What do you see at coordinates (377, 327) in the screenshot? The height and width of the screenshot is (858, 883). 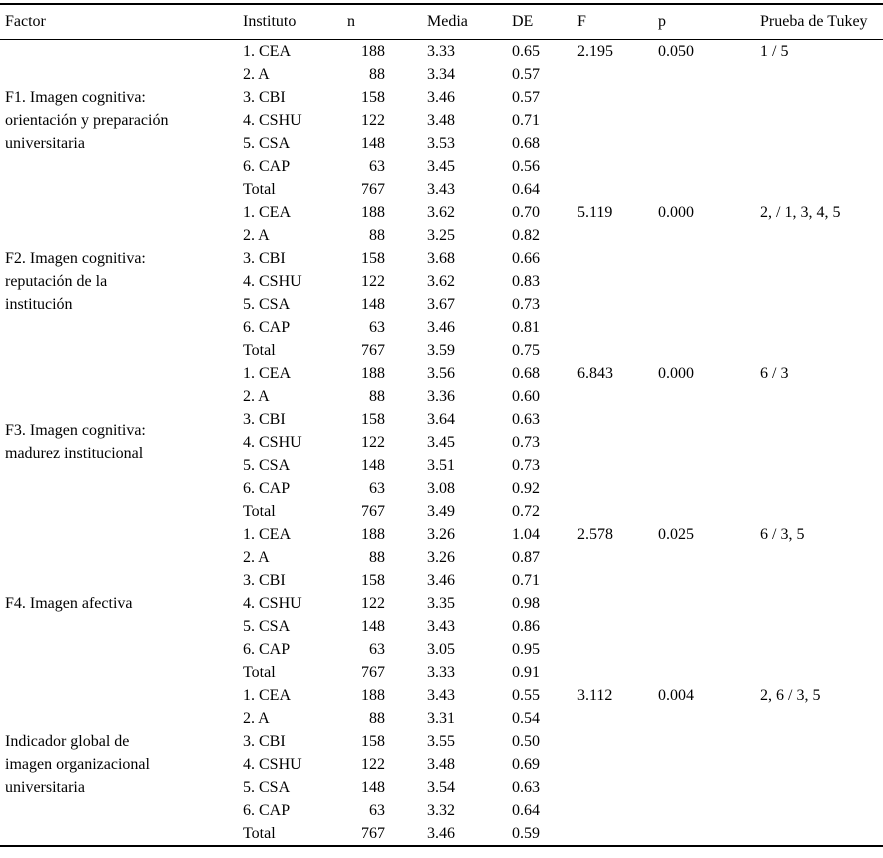 I see `n-cell: 63` at bounding box center [377, 327].